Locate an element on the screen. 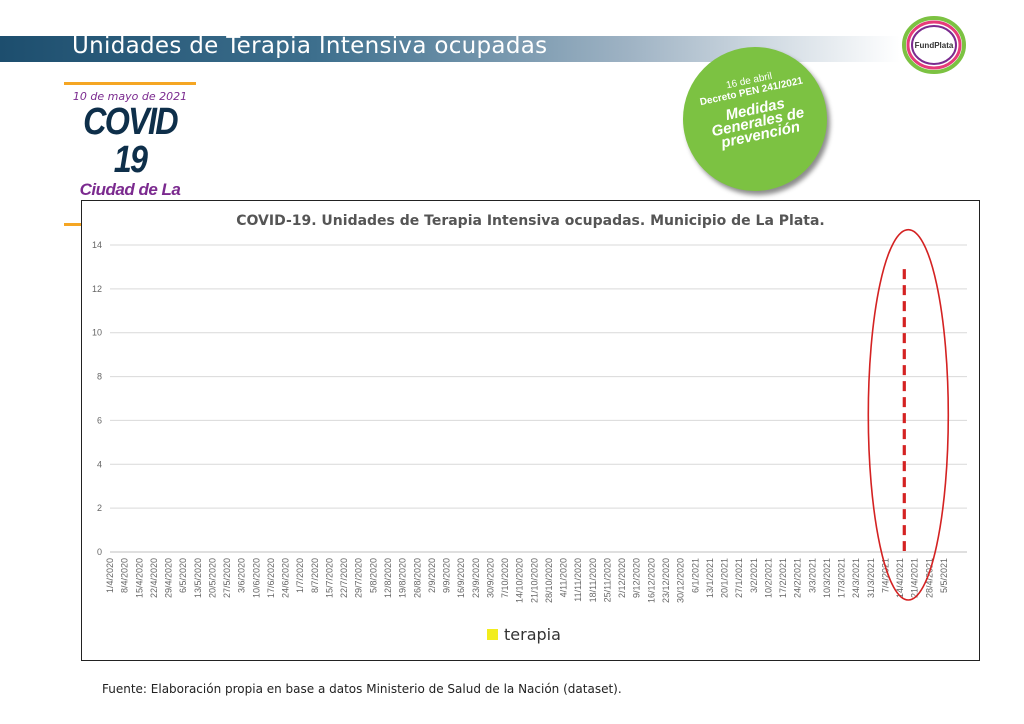 This screenshot has width=1024, height=724. x-tick-label: 21/4/2021 is located at coordinates (915, 578).